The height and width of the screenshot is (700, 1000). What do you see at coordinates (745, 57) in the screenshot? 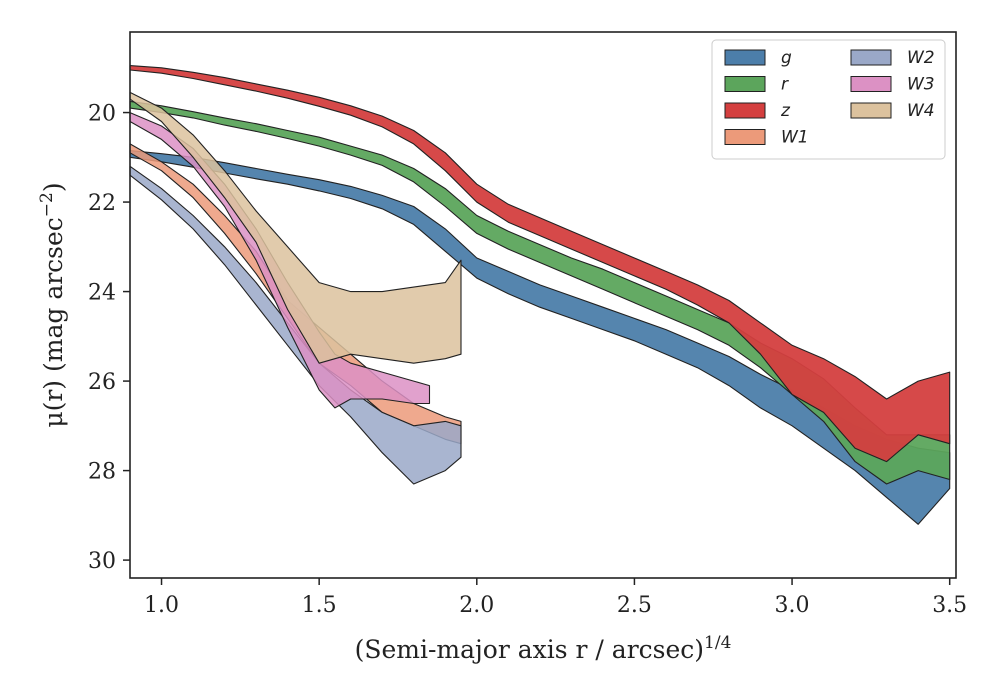
I see `legend-swatch-g` at bounding box center [745, 57].